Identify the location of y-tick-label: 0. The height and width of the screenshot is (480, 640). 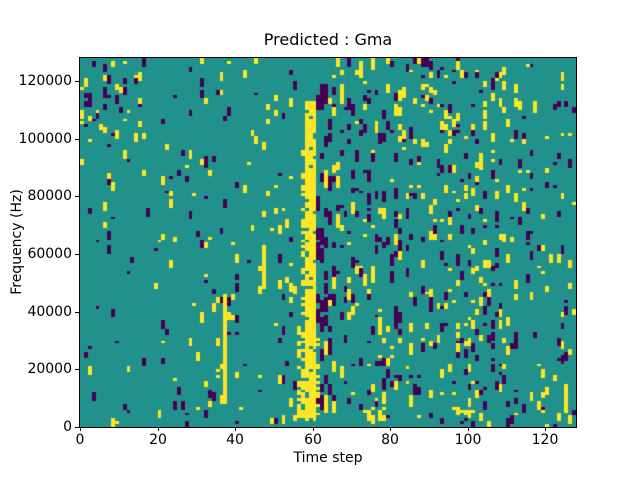
(67, 427).